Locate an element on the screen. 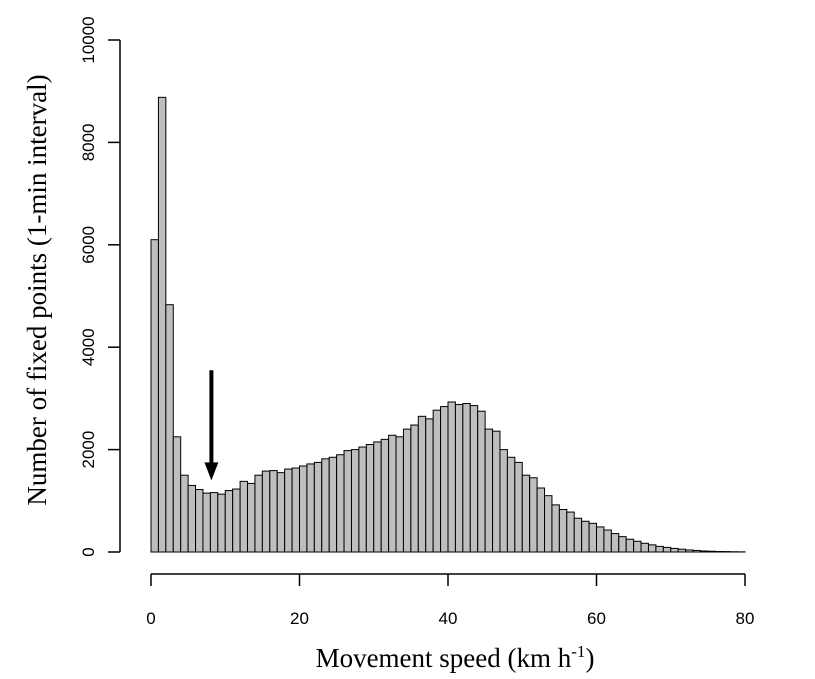 The height and width of the screenshot is (679, 815). x-tick-label: 20 is located at coordinates (299, 618).